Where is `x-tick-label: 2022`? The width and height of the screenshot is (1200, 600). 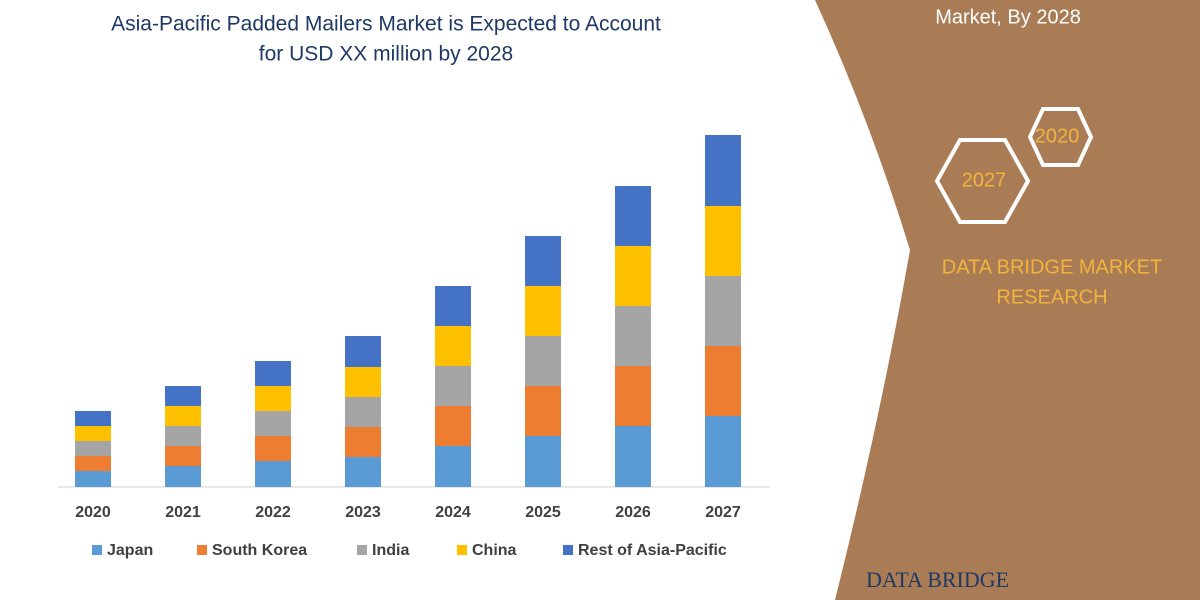 x-tick-label: 2022 is located at coordinates (273, 512).